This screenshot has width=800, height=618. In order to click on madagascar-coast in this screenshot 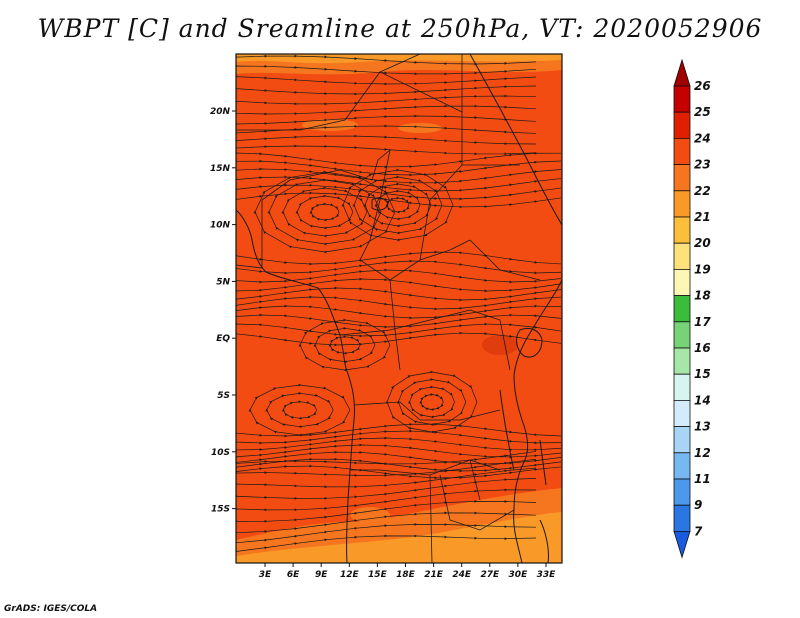, I will do `click(544, 541)`.